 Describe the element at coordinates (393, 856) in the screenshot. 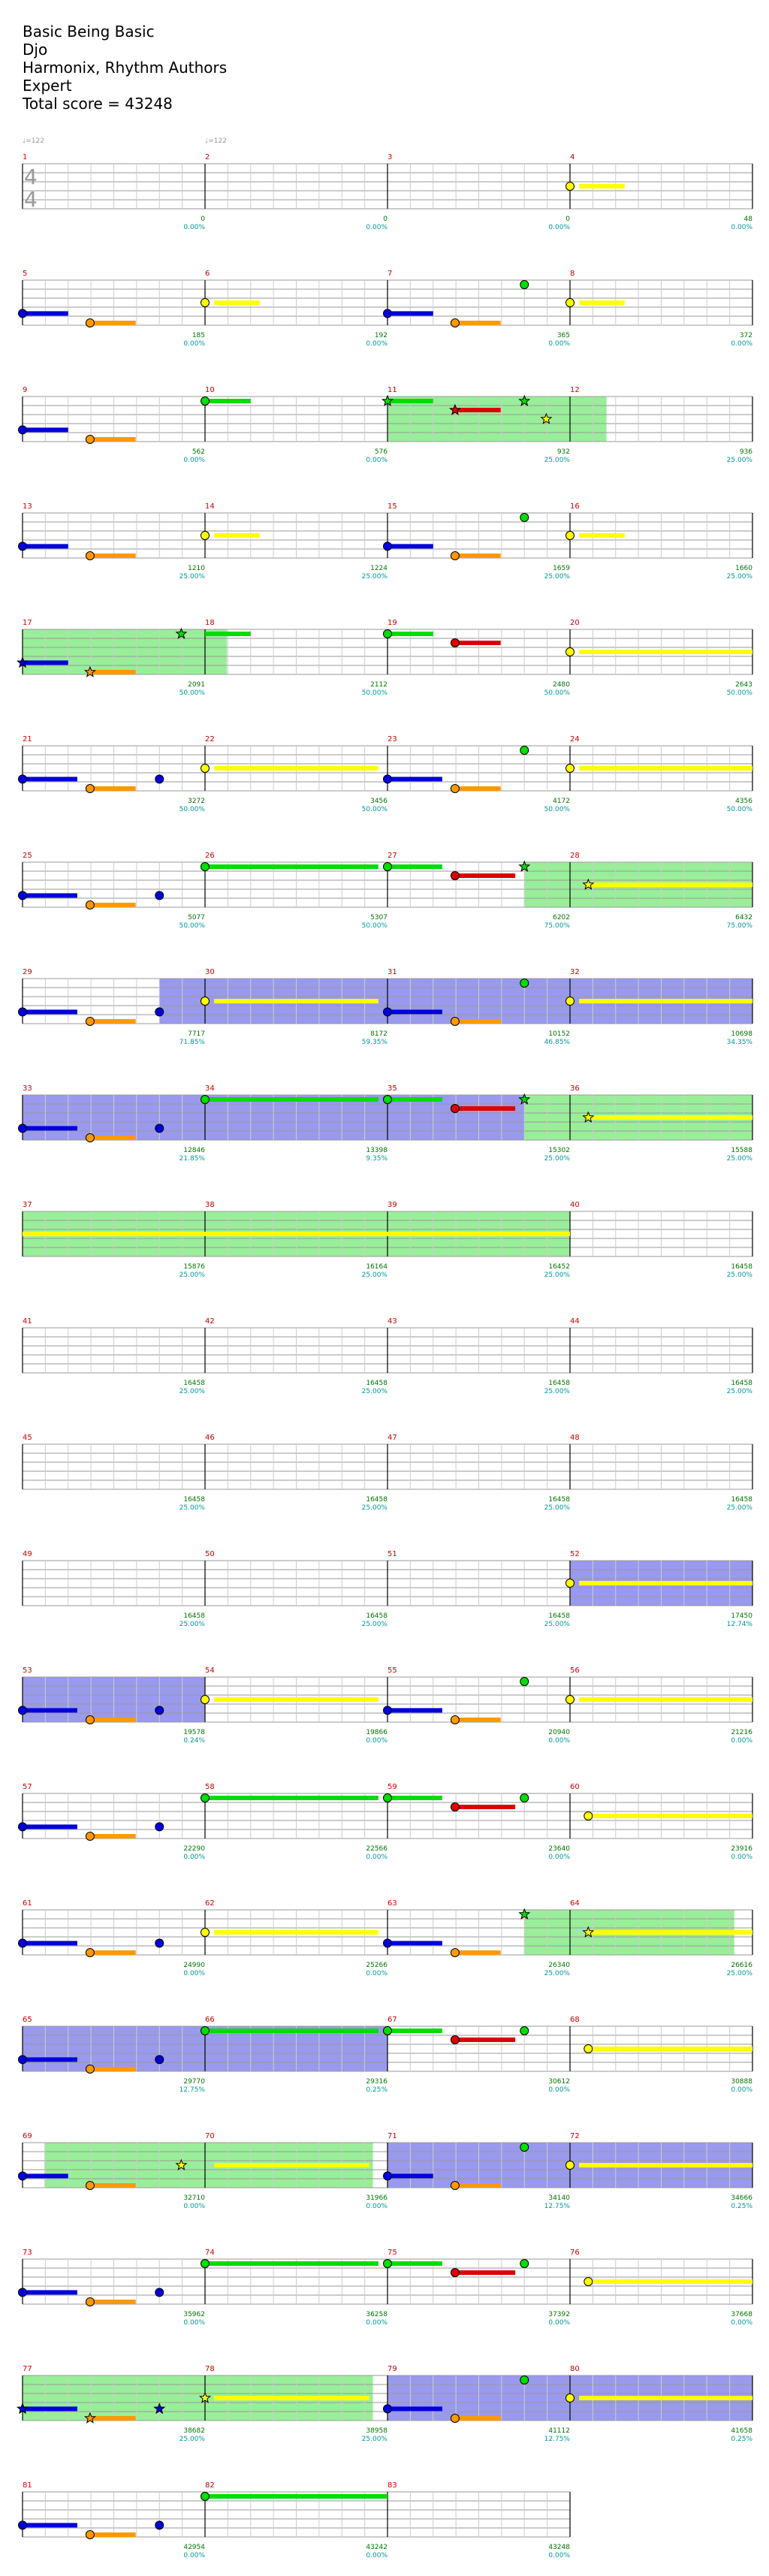

I see `measure-number: 27` at that location.